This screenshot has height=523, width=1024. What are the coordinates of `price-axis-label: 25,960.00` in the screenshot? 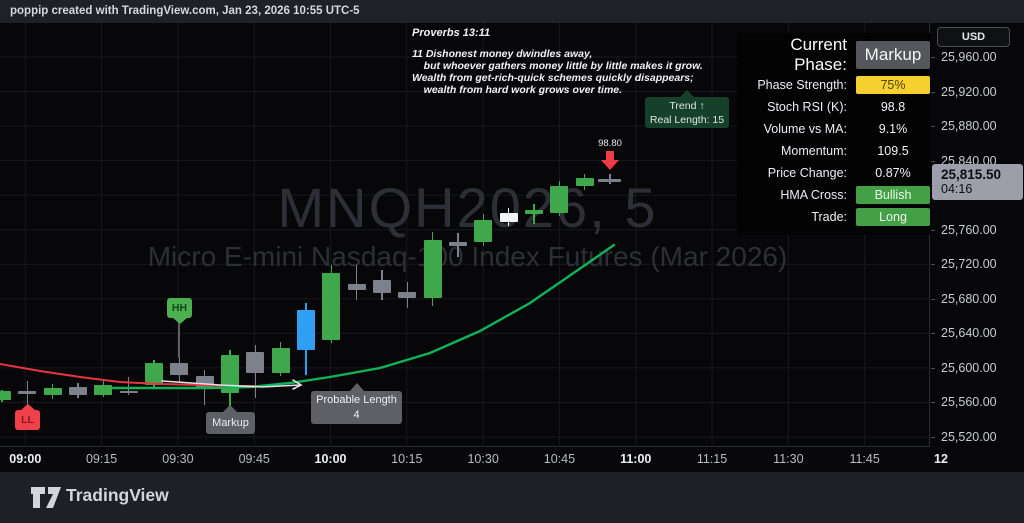 It's located at (969, 57).